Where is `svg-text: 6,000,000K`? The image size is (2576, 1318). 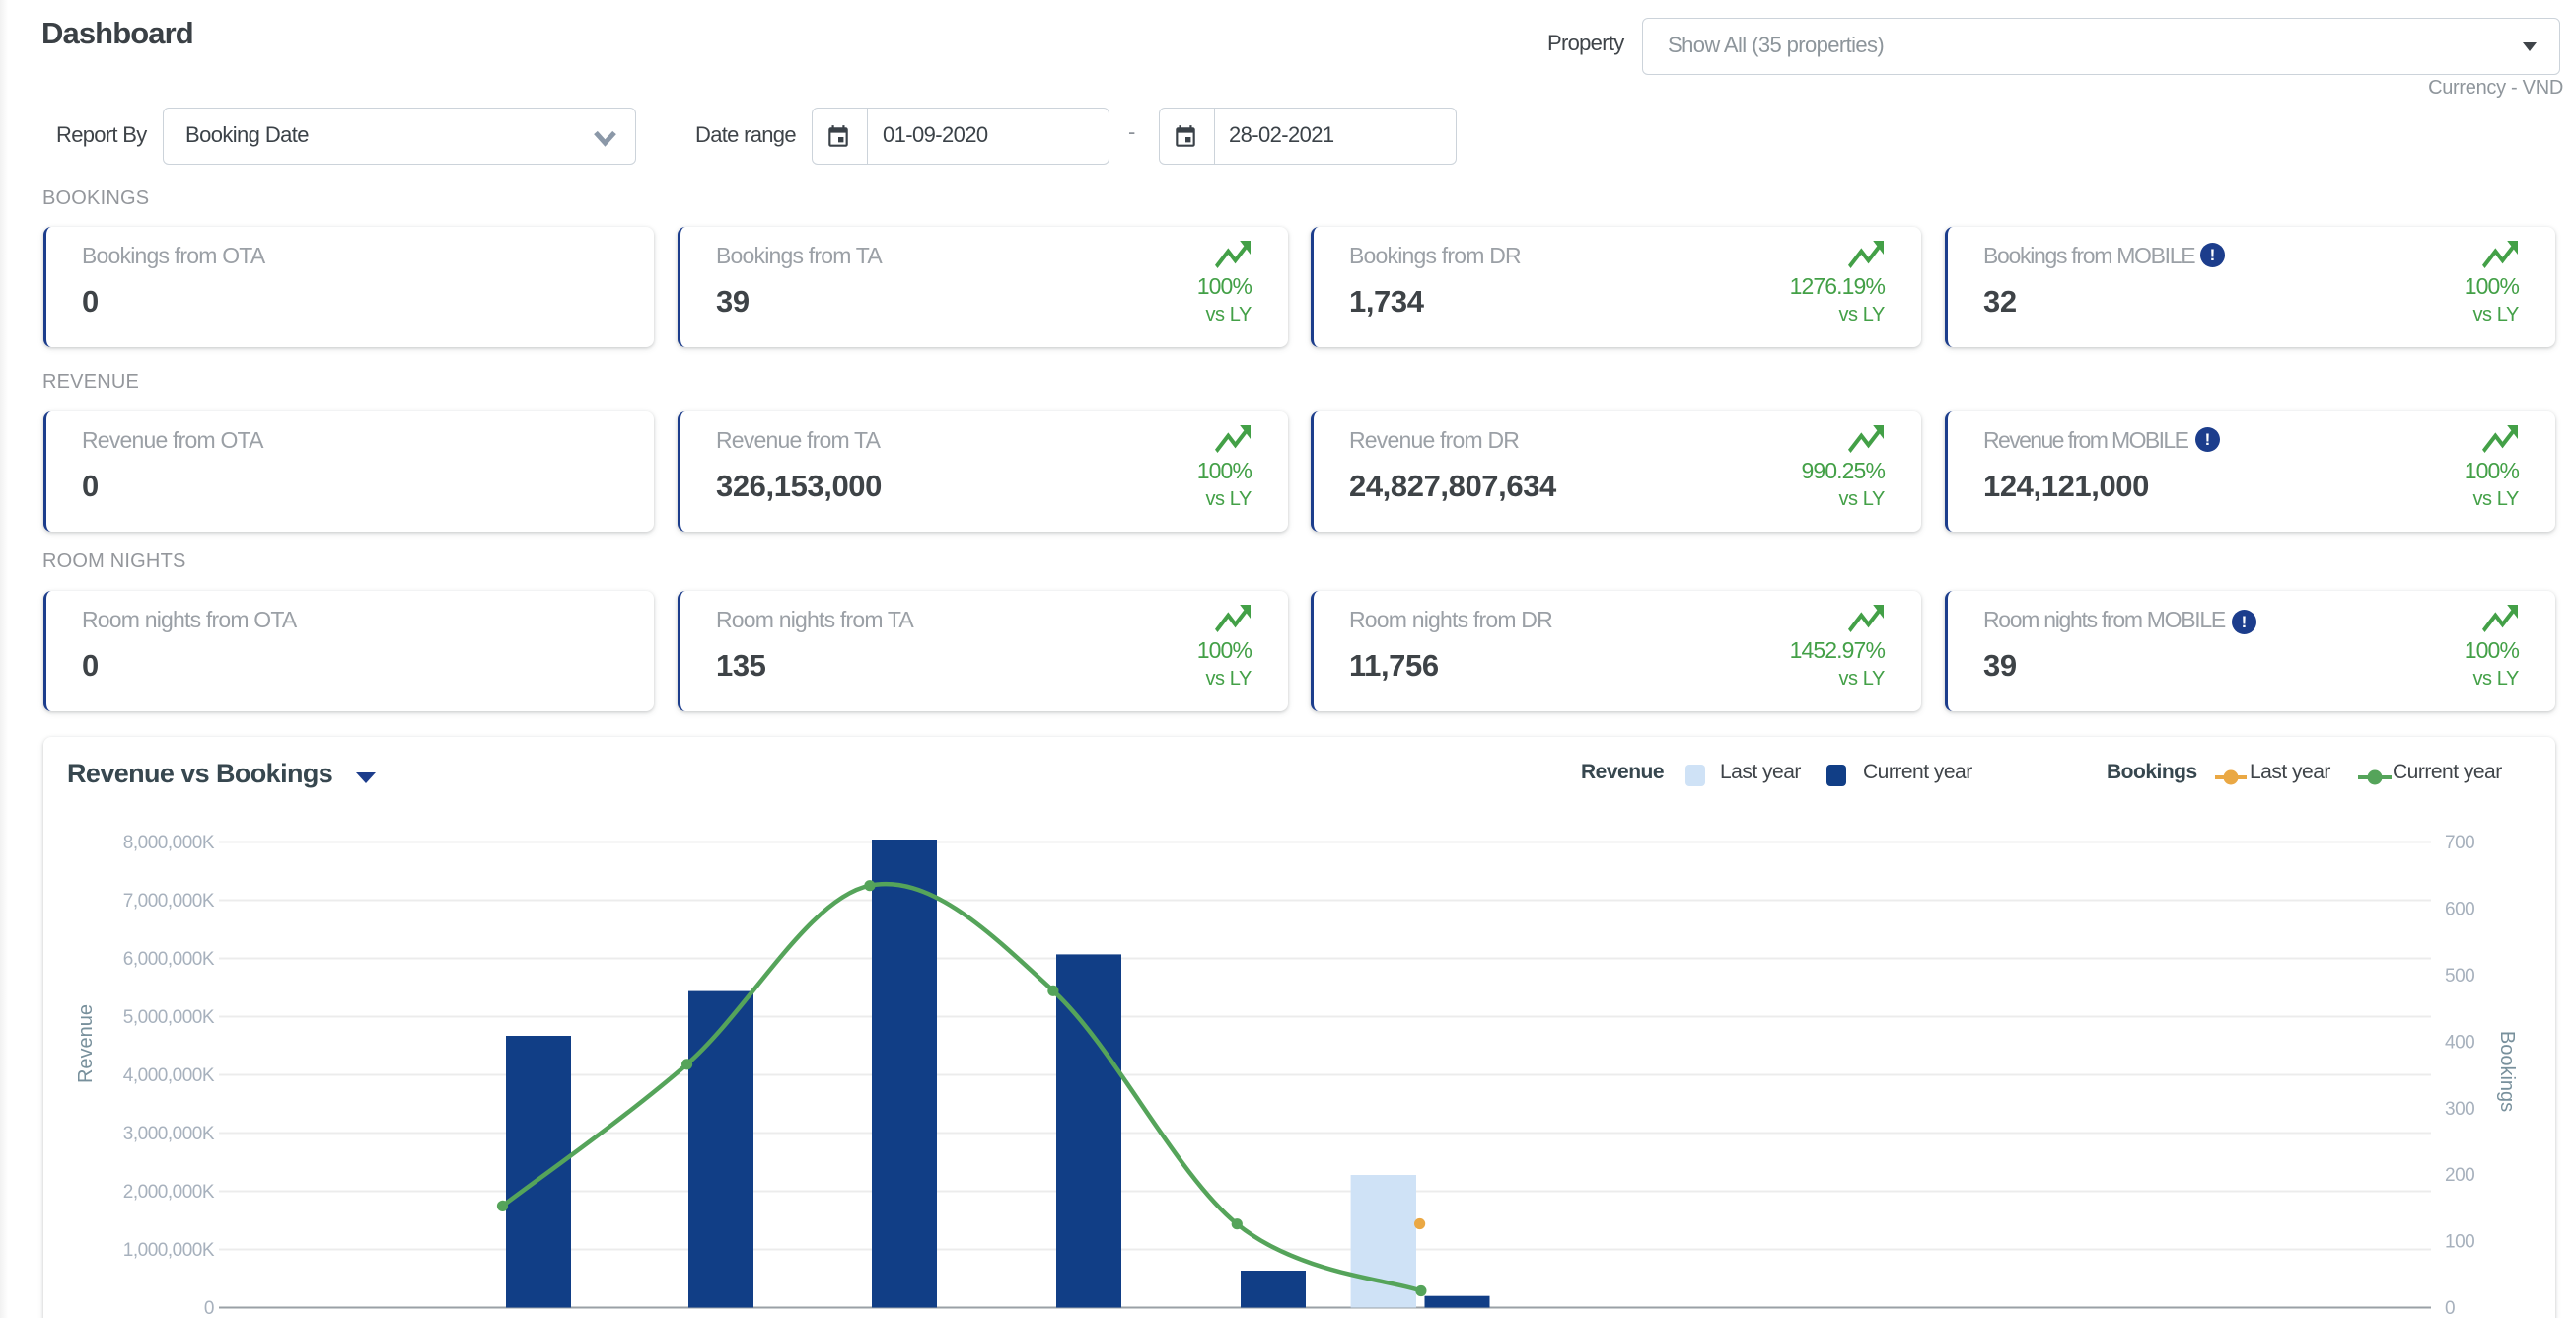
svg-text: 6,000,000K is located at coordinates (169, 959).